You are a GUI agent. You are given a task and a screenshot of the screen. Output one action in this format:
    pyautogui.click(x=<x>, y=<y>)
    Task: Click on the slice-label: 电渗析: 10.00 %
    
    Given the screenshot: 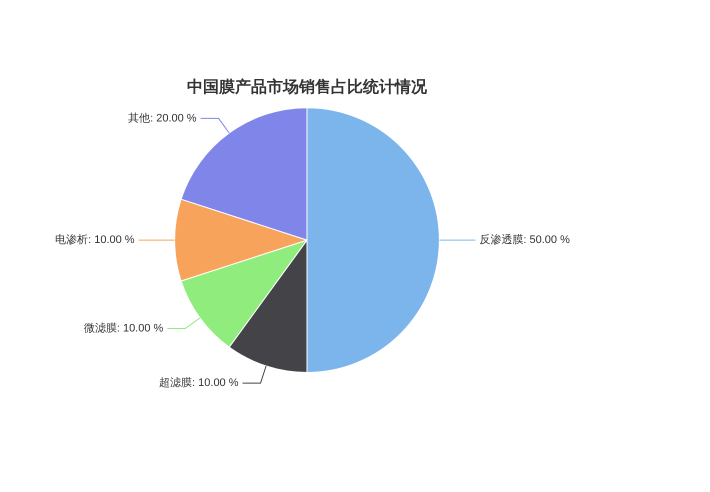 What is the action you would take?
    pyautogui.click(x=95, y=239)
    